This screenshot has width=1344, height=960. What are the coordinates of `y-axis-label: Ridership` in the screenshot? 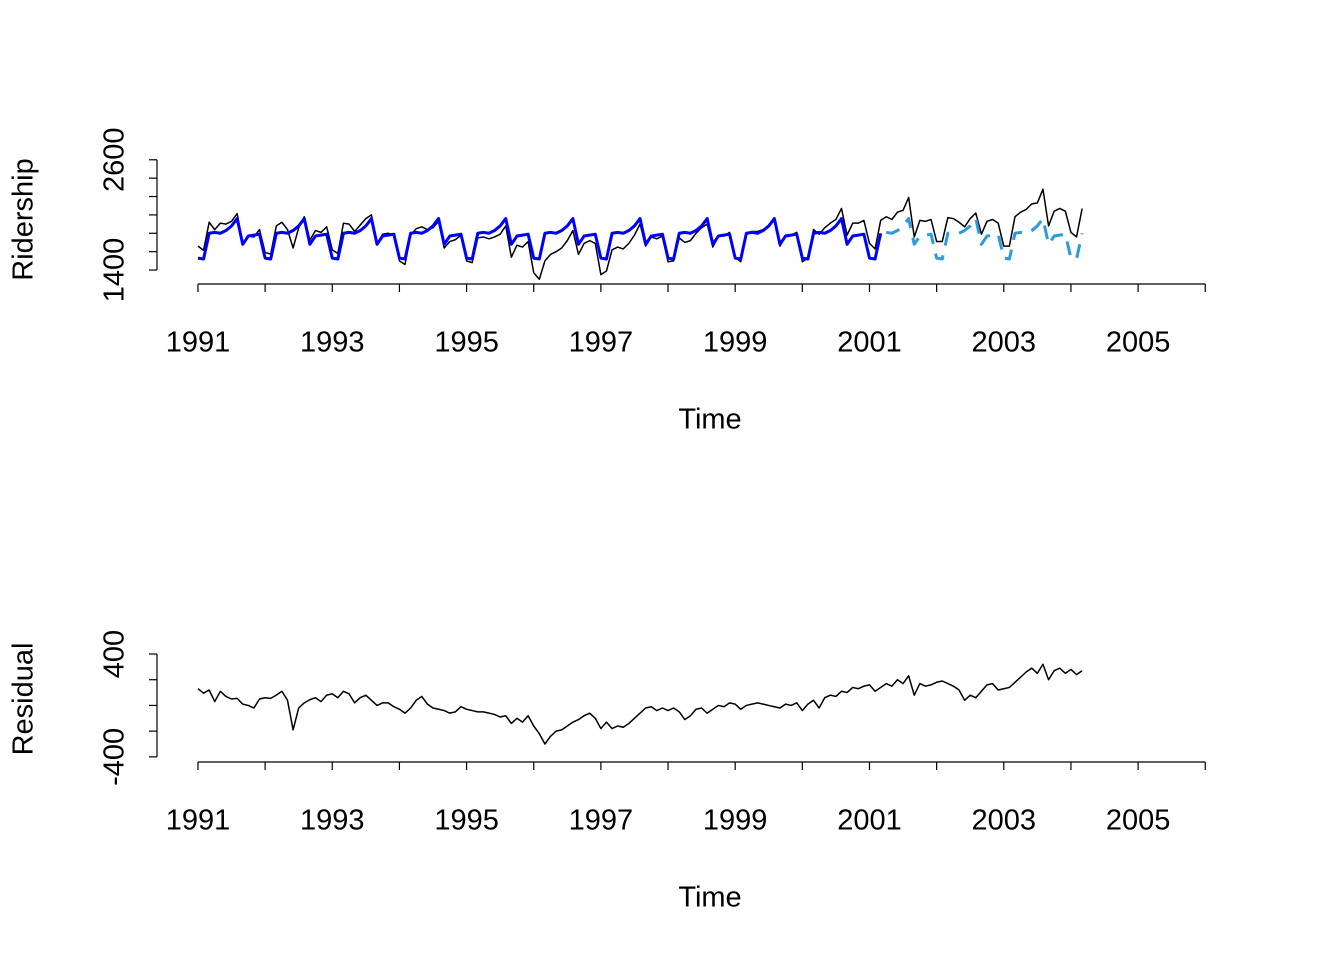 It's located at (24, 219).